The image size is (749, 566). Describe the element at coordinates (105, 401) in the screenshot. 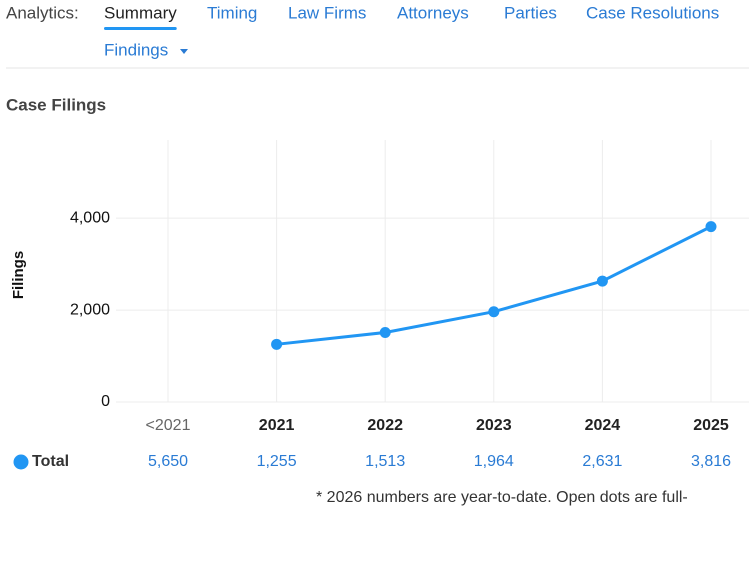

I see `y-tick-label: 0` at that location.